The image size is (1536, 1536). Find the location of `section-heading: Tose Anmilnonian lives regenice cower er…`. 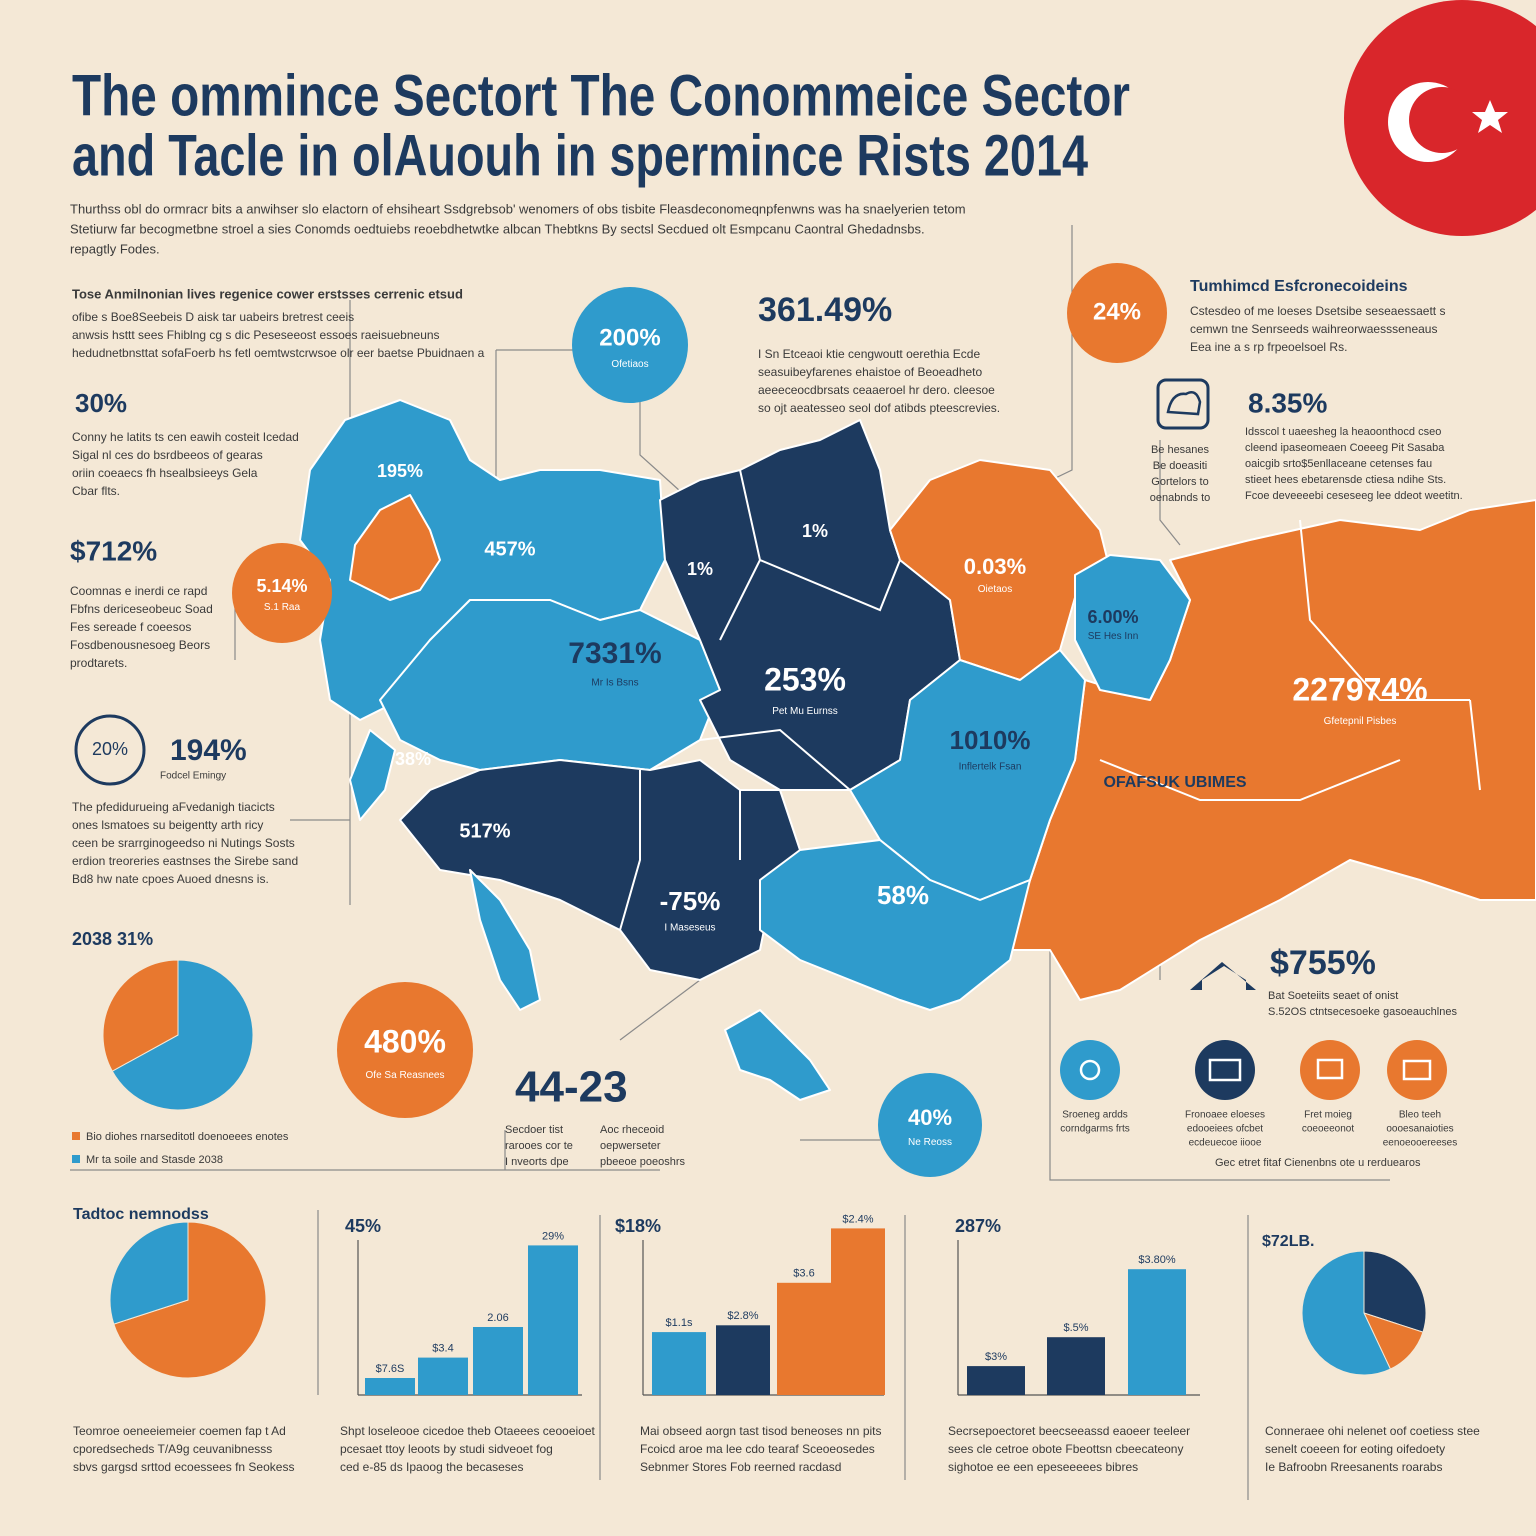

section-heading: Tose Anmilnonian lives regenice cower er… is located at coordinates (267, 293).